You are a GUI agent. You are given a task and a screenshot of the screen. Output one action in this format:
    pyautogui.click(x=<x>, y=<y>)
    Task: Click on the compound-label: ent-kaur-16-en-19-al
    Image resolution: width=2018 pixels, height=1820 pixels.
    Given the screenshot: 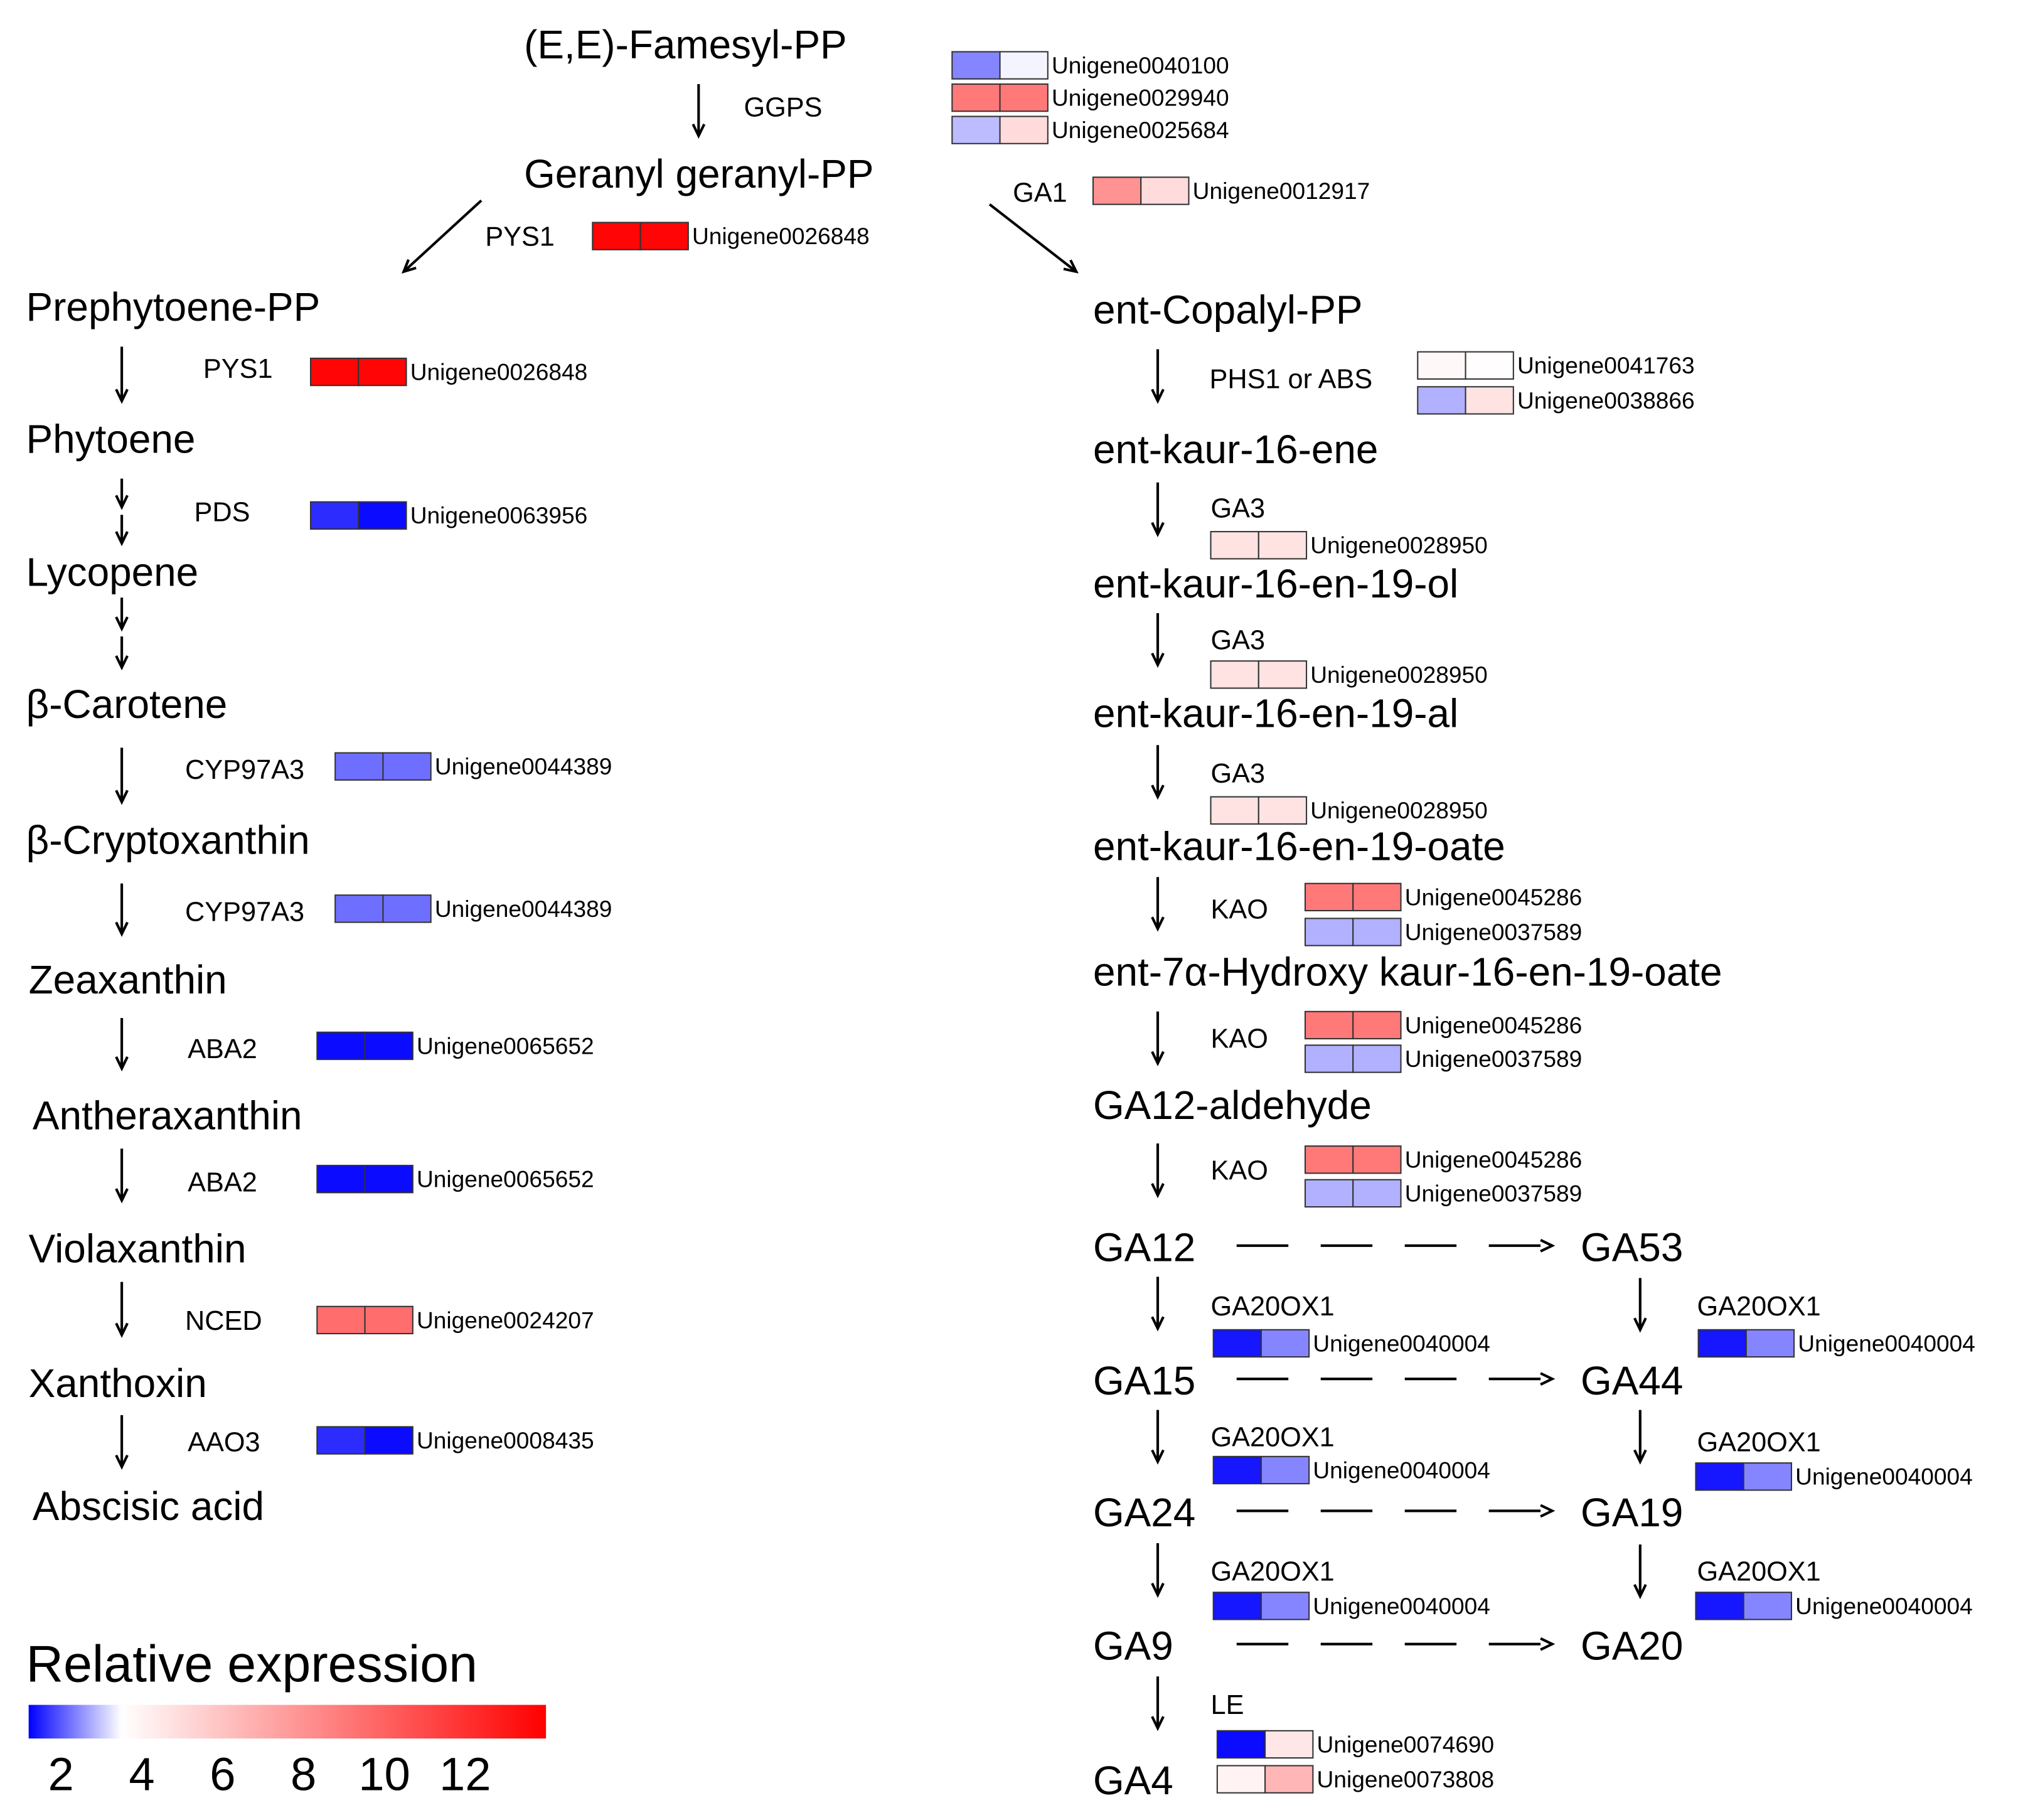 What is the action you would take?
    pyautogui.click(x=1275, y=713)
    